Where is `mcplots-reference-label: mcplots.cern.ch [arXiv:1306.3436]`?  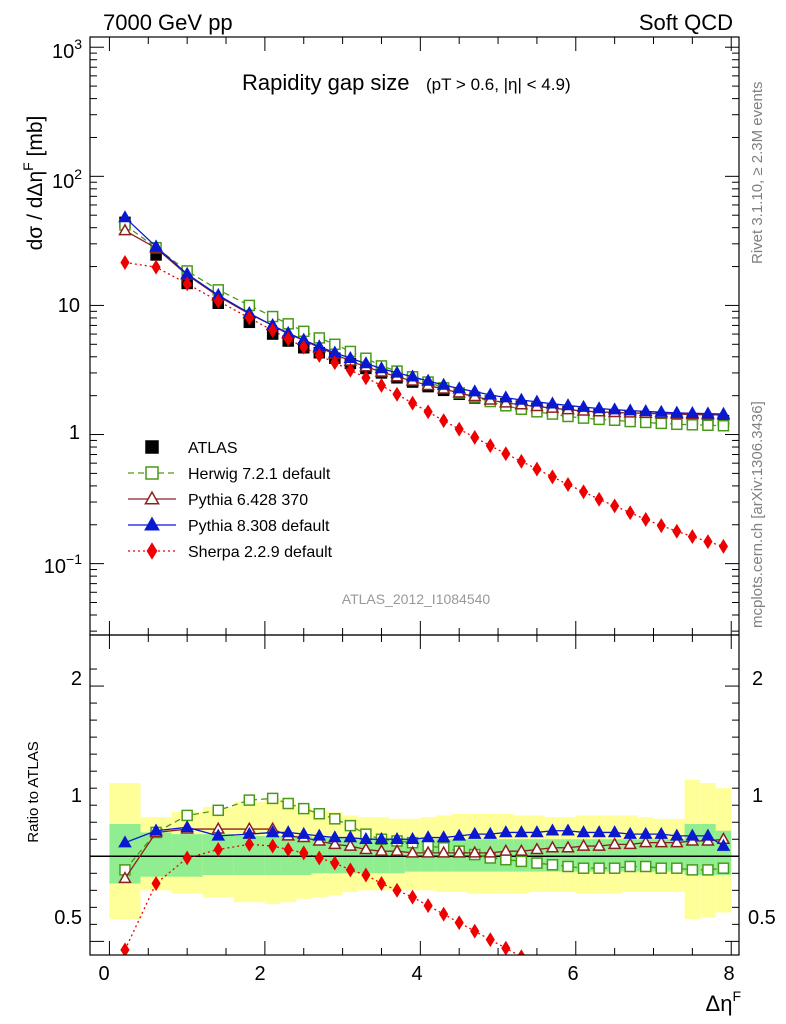 mcplots-reference-label: mcplots.cern.ch [arXiv:1306.3436] is located at coordinates (757, 514).